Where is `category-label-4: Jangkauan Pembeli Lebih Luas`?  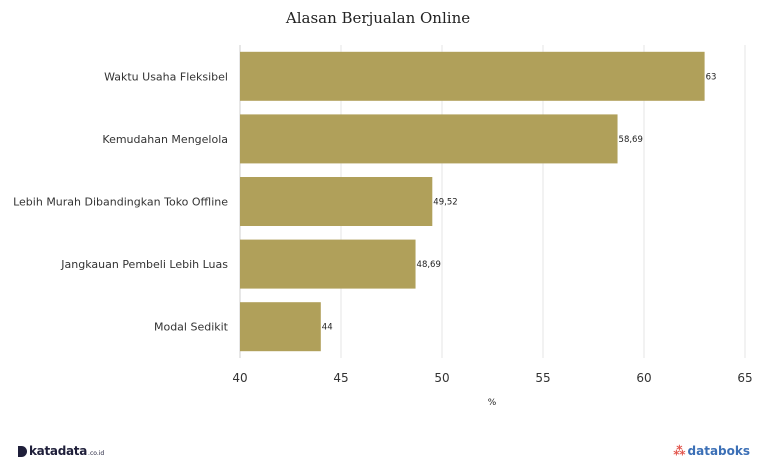 category-label-4: Jangkauan Pembeli Lebih Luas is located at coordinates (144, 264).